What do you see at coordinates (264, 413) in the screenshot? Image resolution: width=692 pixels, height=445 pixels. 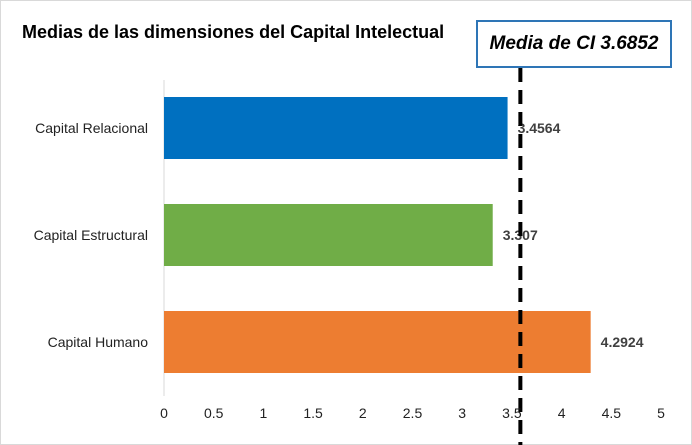 I see `x-tick-label: 1` at bounding box center [264, 413].